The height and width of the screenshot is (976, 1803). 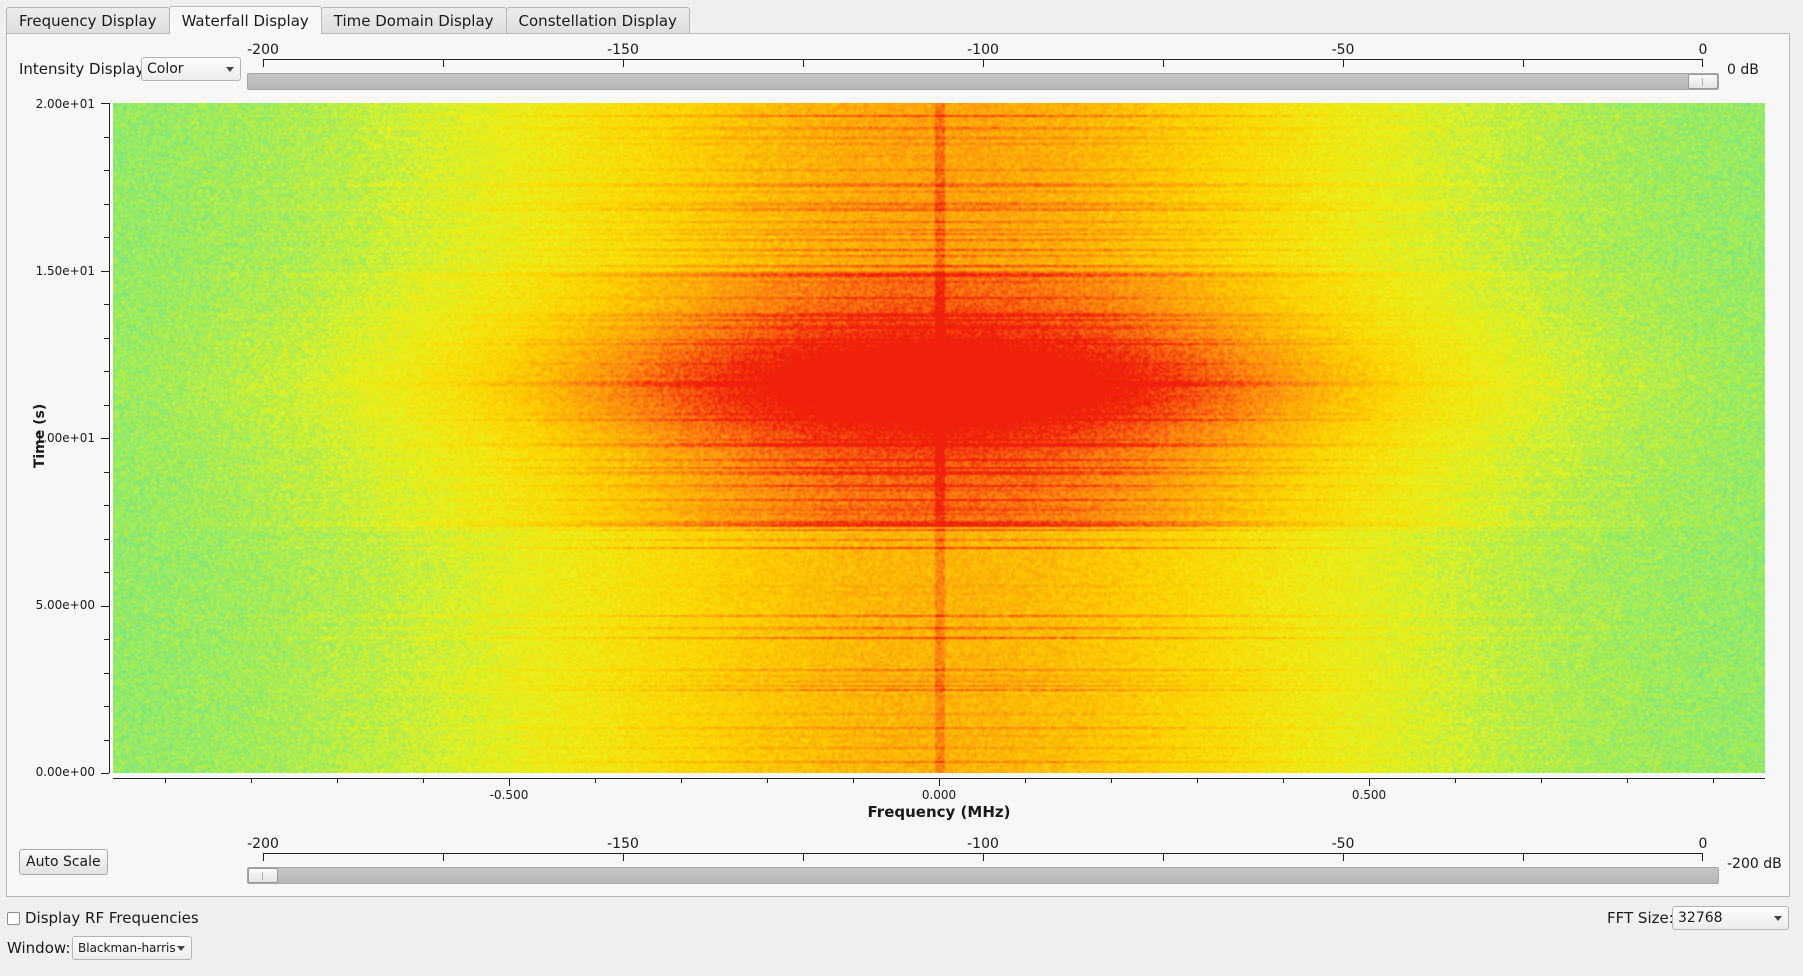 What do you see at coordinates (65, 605) in the screenshot?
I see `y-tick-label: 5.00e+00` at bounding box center [65, 605].